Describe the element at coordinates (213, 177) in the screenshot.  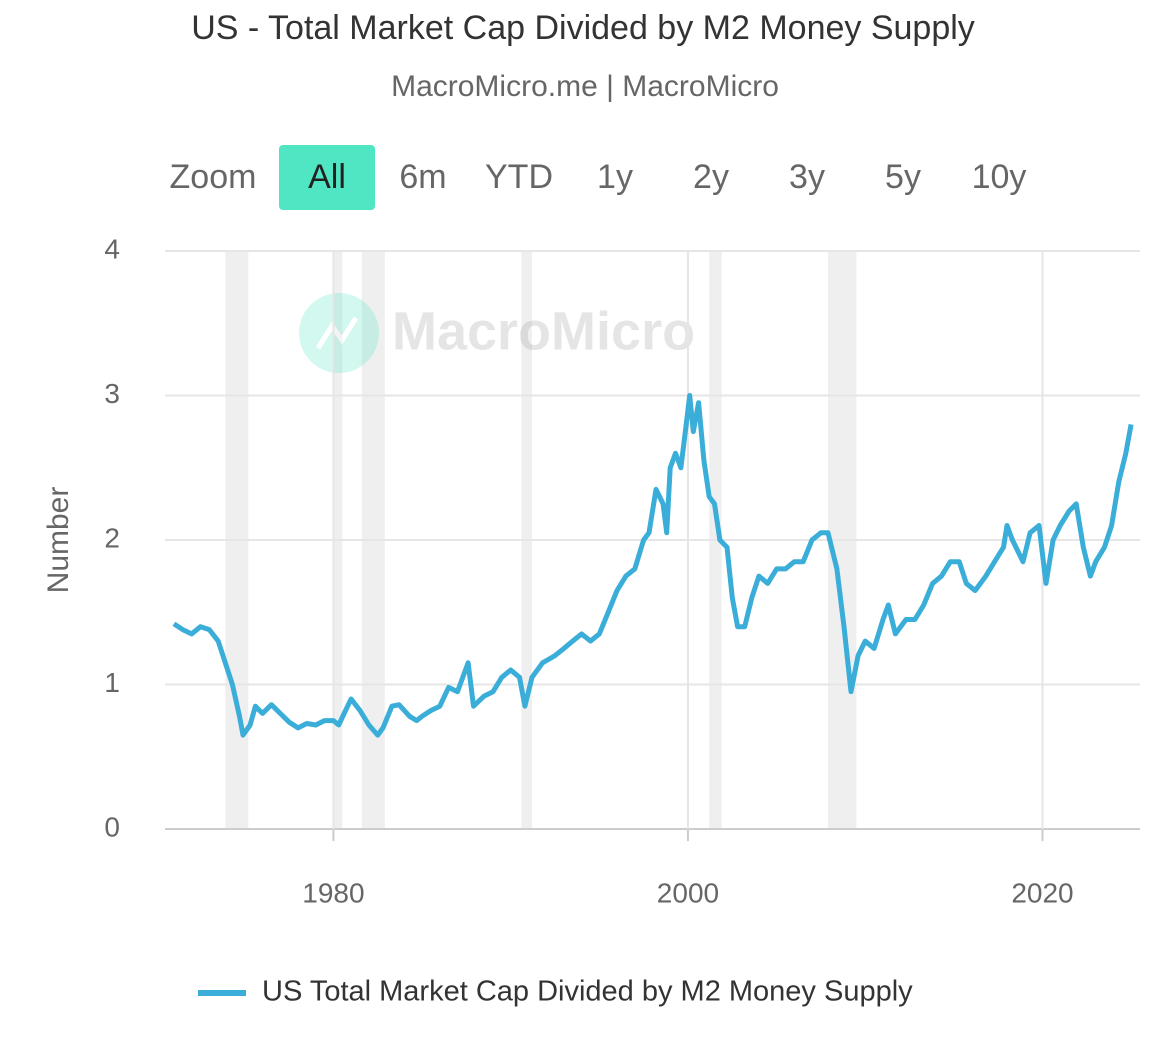
I see `zoom-label: Zoom` at that location.